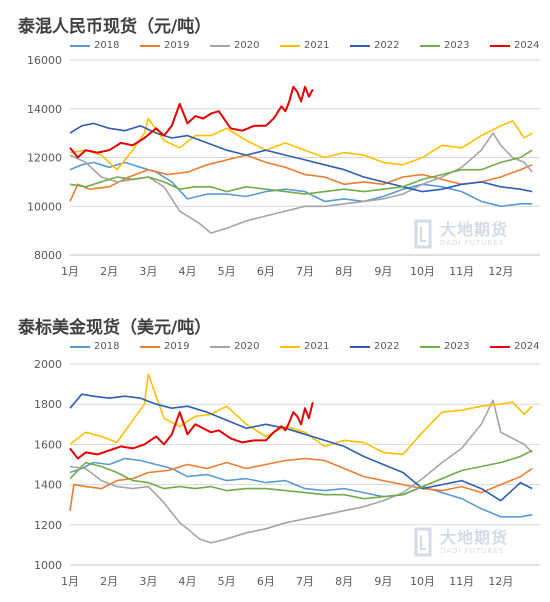  What do you see at coordinates (44, 109) in the screenshot?
I see `y-tick-label: 14000` at bounding box center [44, 109].